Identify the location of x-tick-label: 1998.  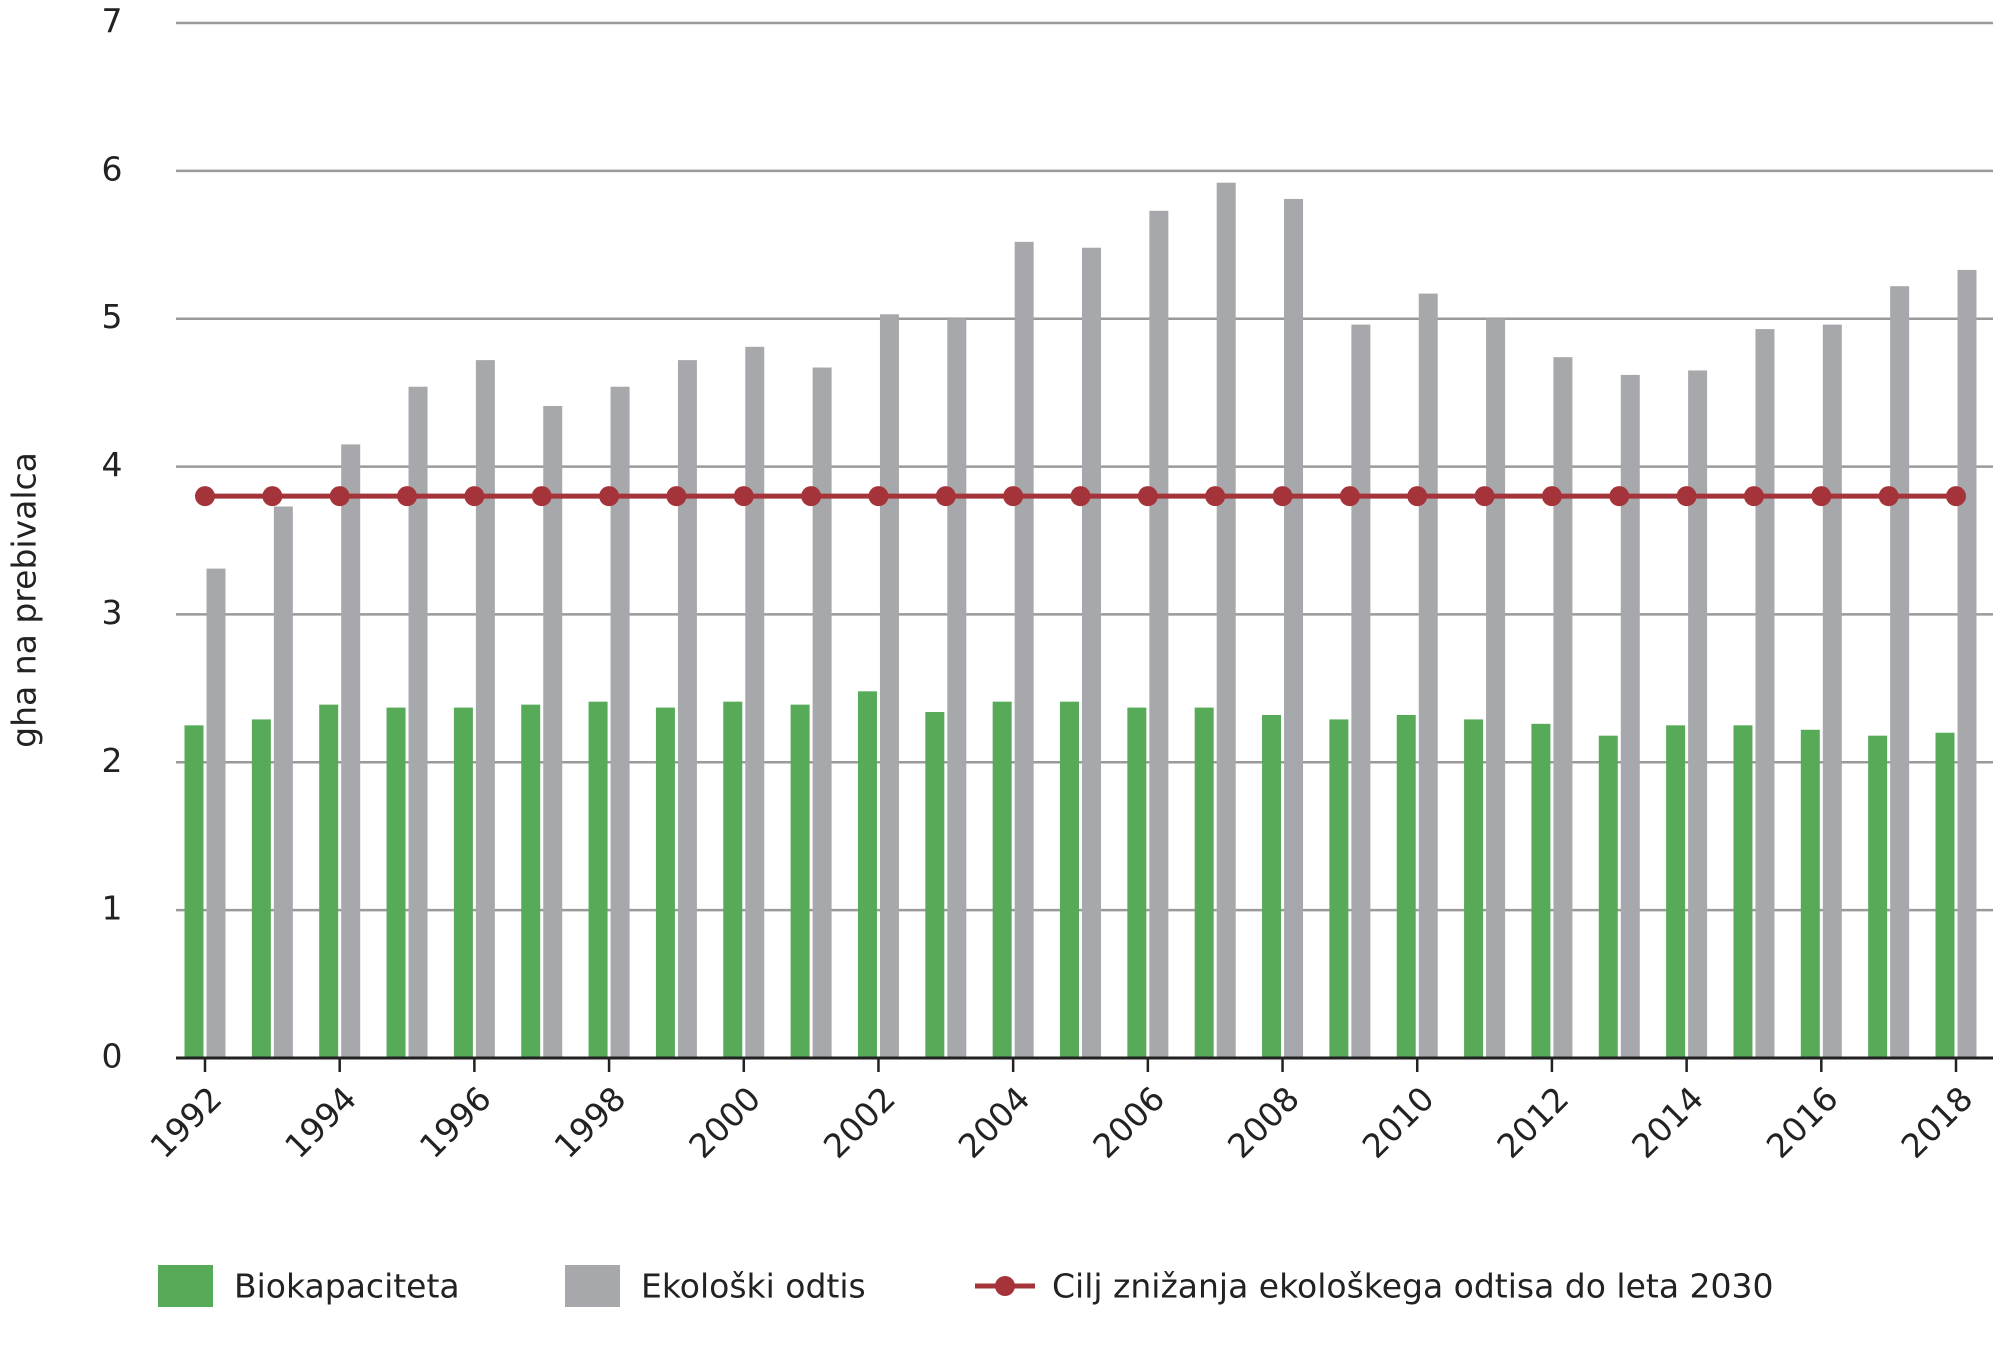
(589, 1122).